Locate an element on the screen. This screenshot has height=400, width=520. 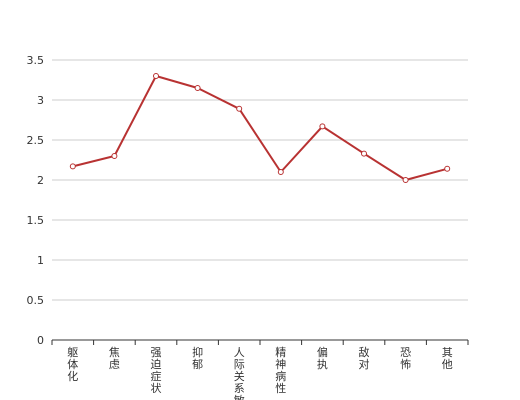
y-tick-label: 0 is located at coordinates (40, 340).